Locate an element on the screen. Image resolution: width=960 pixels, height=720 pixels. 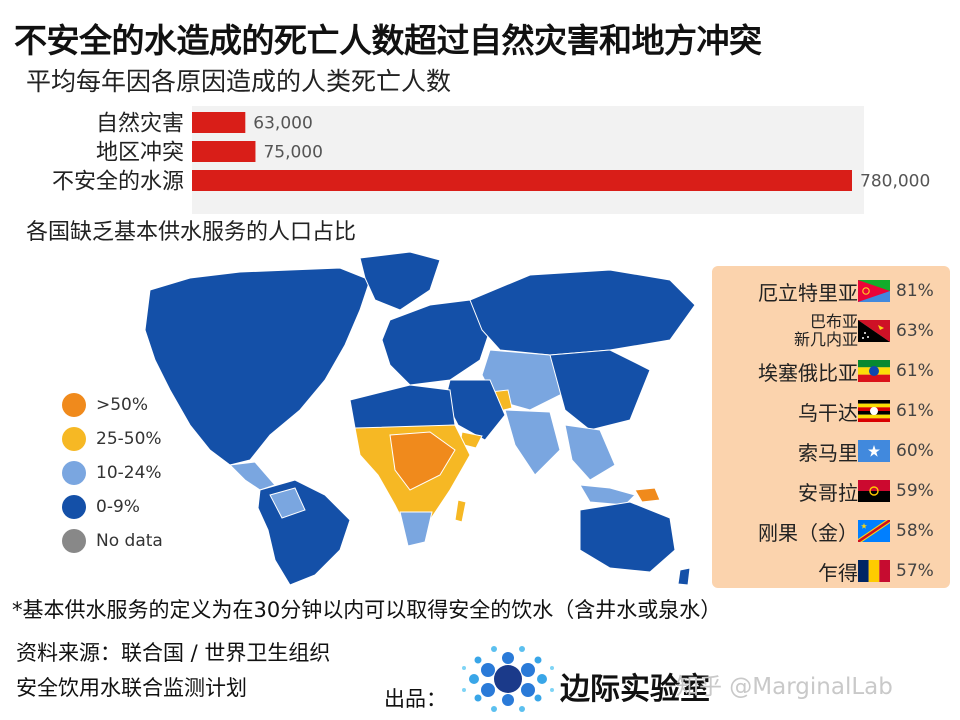
legend-item-25-50: 25-50% is located at coordinates (112, 439).